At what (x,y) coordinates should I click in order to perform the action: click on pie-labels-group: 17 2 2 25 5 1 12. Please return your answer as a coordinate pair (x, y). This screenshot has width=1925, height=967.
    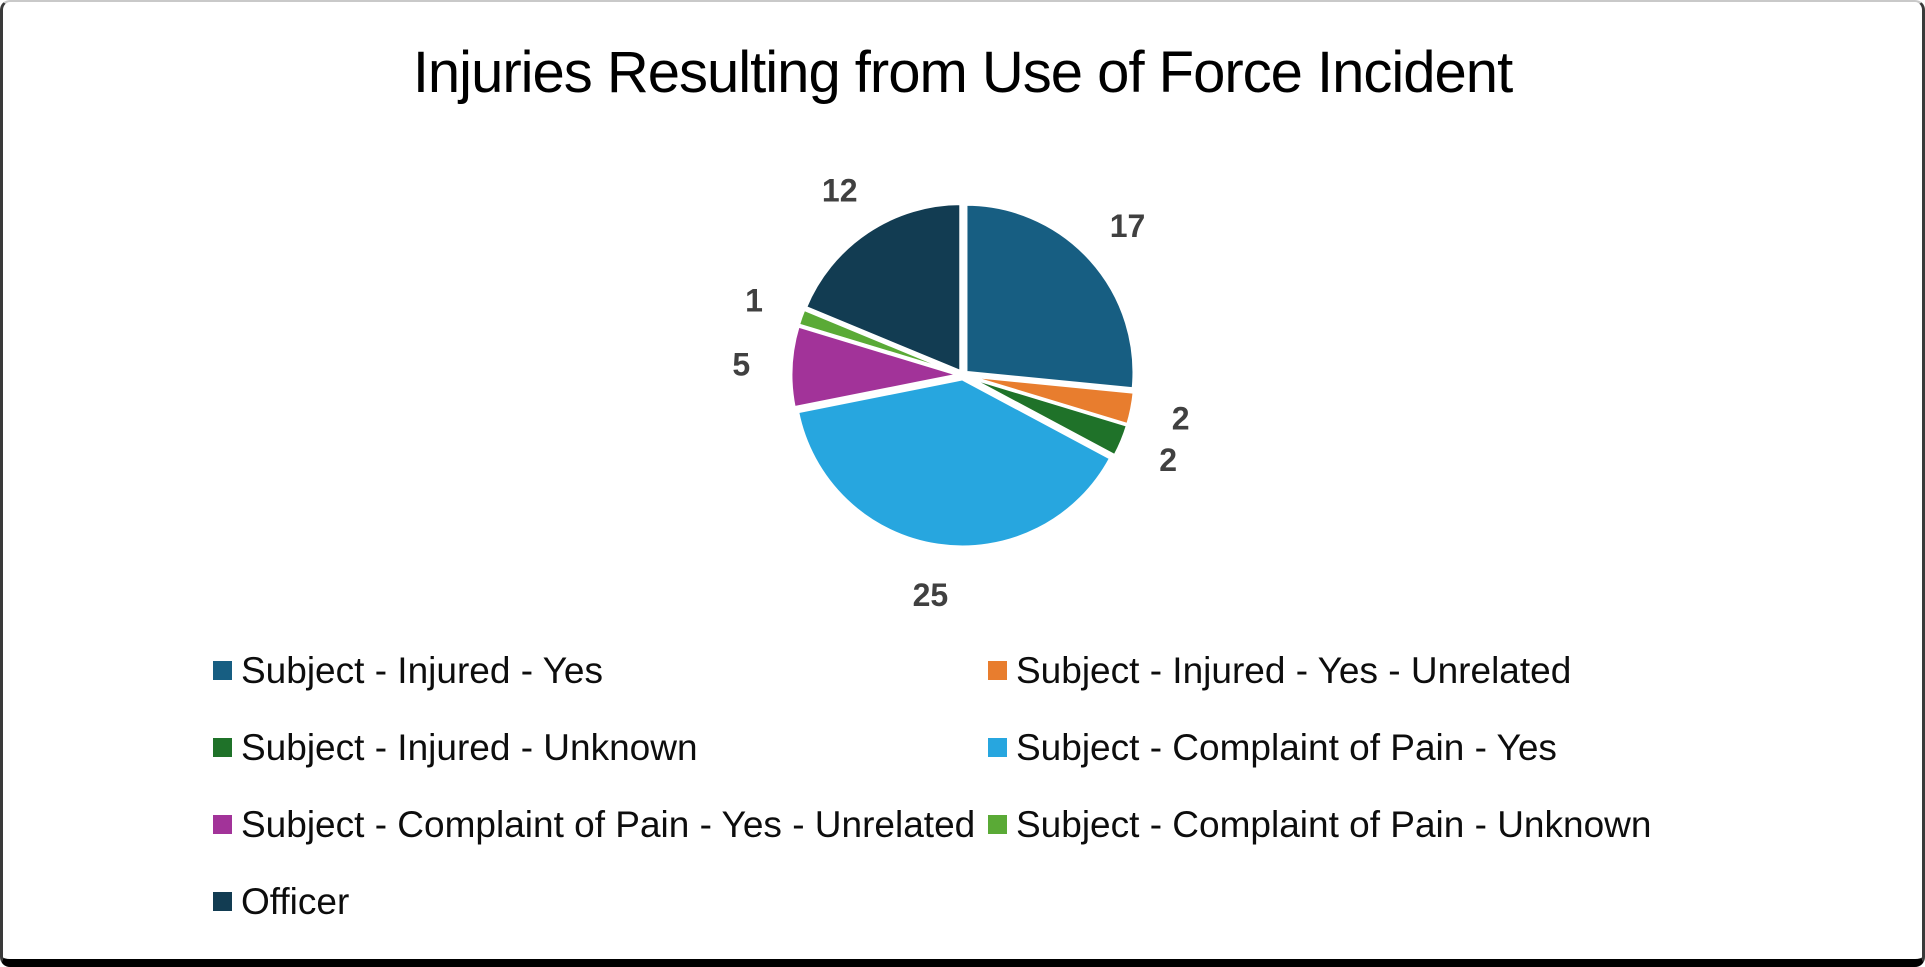
    Looking at the image, I should click on (960, 393).